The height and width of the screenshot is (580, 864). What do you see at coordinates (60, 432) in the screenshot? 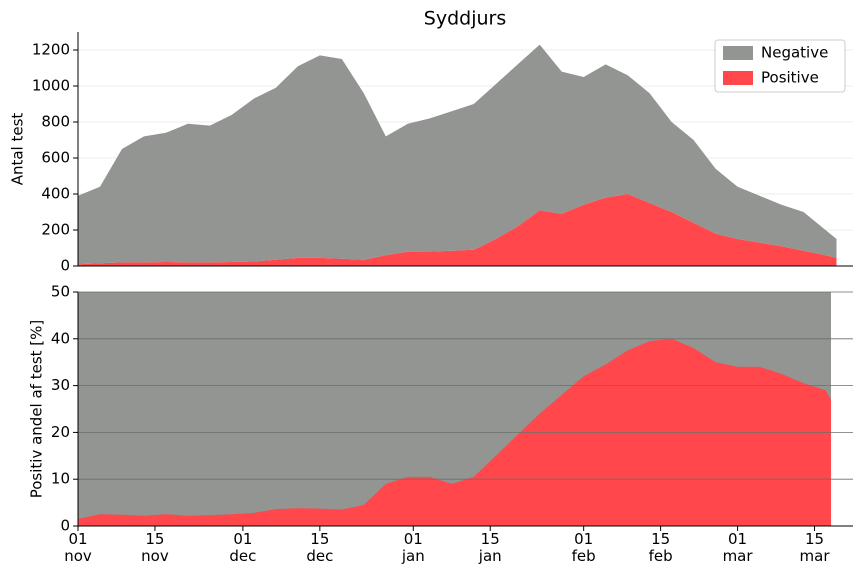
I see `y-tick-label: 20` at bounding box center [60, 432].